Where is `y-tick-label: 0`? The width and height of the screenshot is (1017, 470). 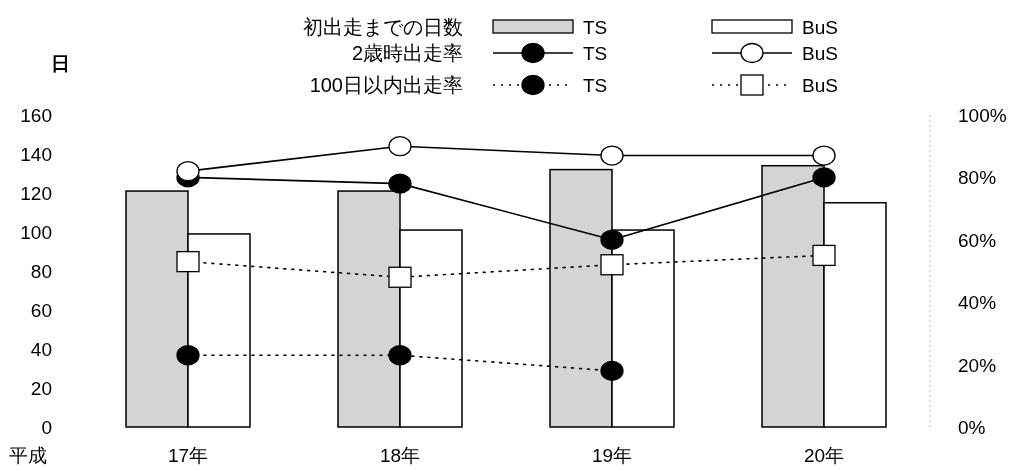 y-tick-label: 0 is located at coordinates (46, 427).